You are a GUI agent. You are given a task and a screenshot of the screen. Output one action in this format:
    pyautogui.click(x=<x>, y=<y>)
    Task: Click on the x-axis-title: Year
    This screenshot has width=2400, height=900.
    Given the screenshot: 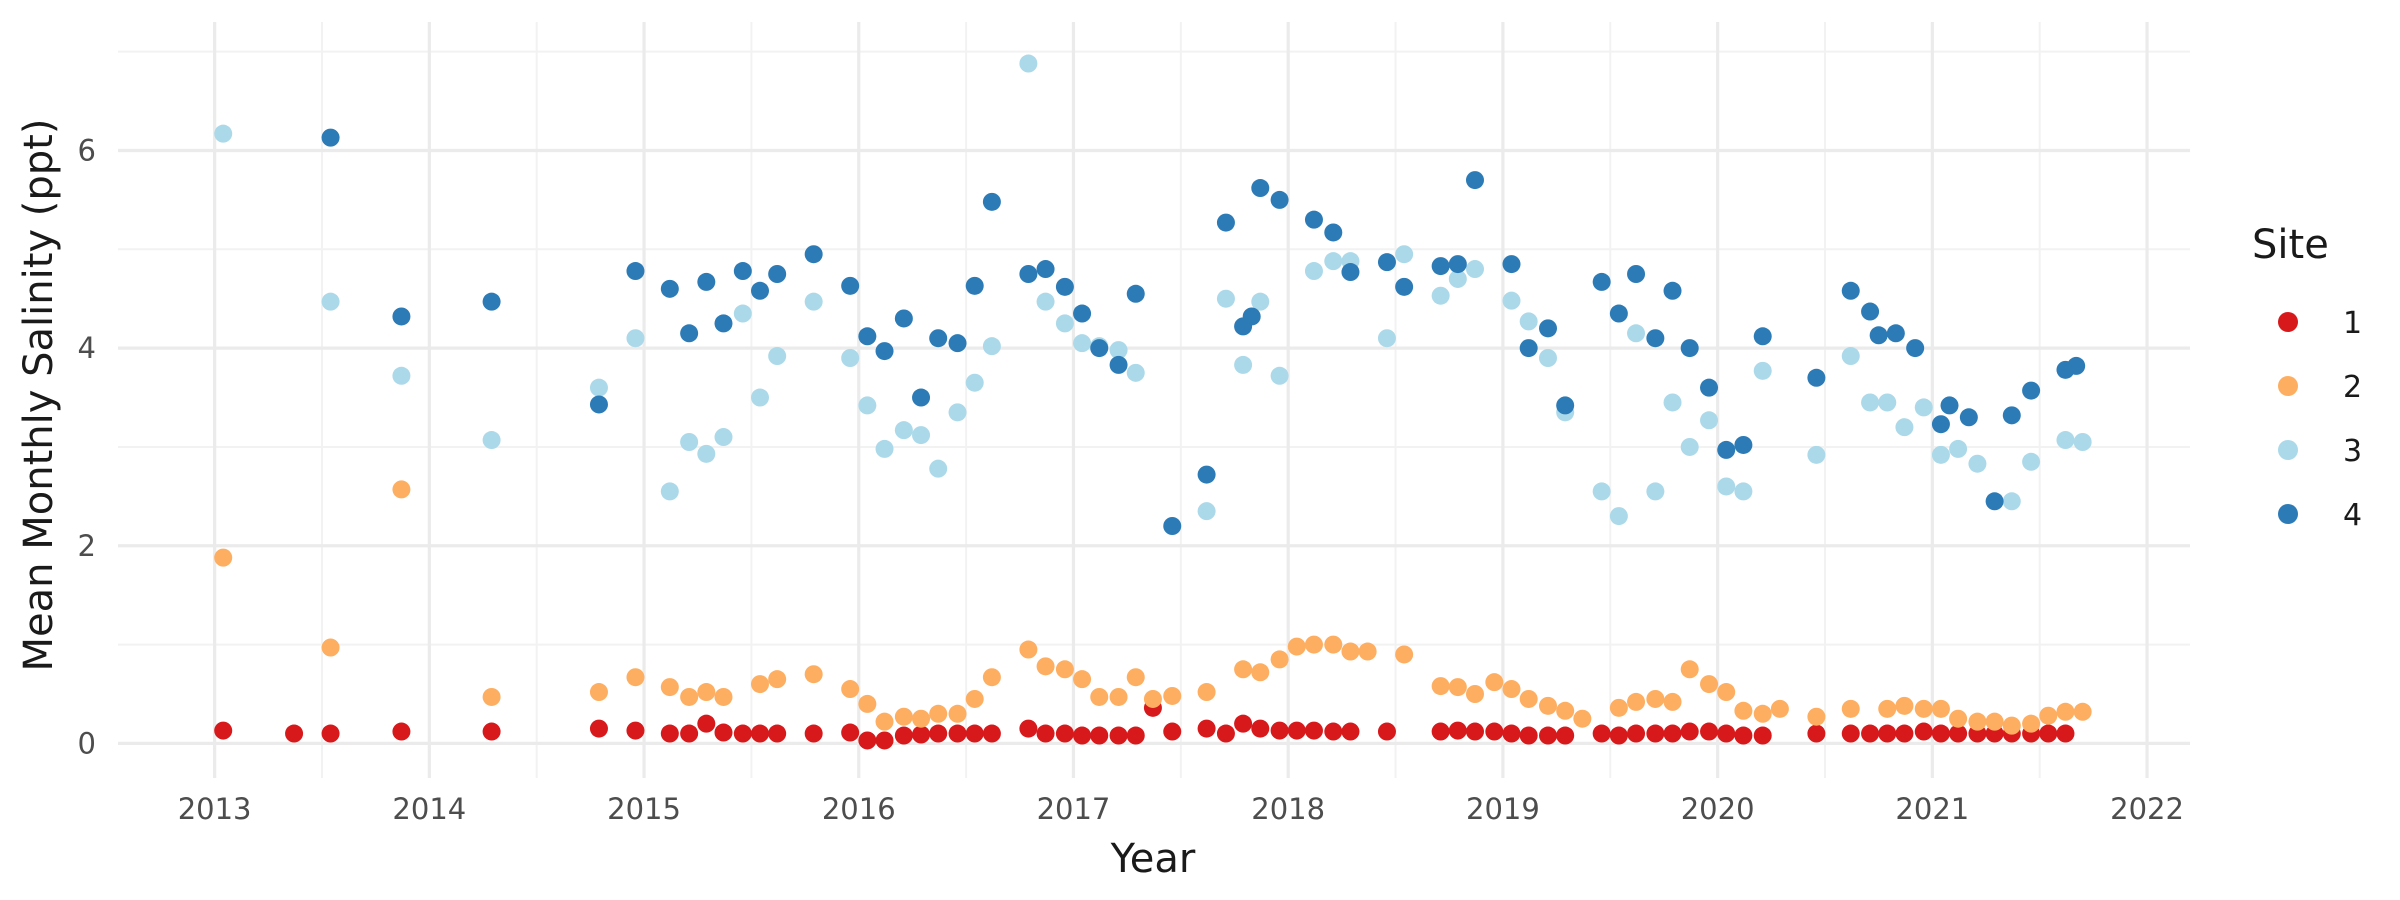 What is the action you would take?
    pyautogui.click(x=1153, y=859)
    